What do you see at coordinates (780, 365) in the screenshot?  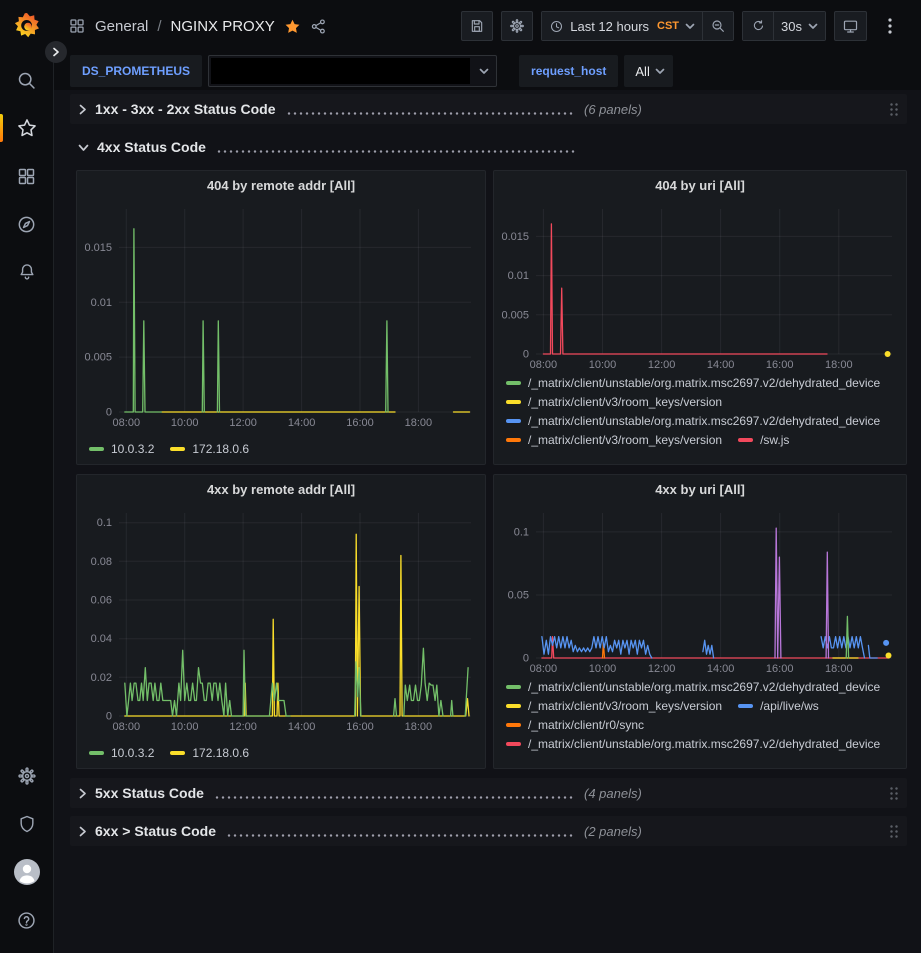 I see `svg-text: 16:00` at bounding box center [780, 365].